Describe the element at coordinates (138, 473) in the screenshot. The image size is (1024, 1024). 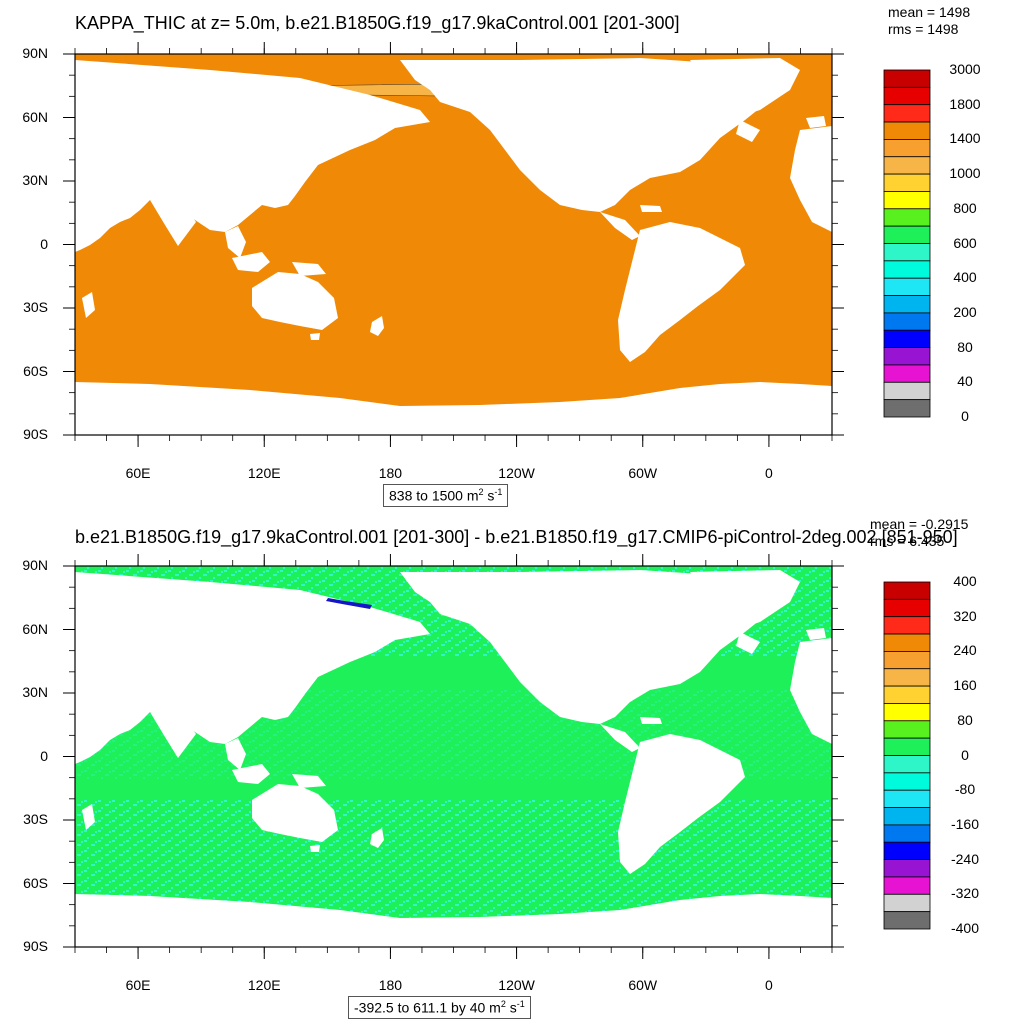
I see `top-lon-label: 60E` at that location.